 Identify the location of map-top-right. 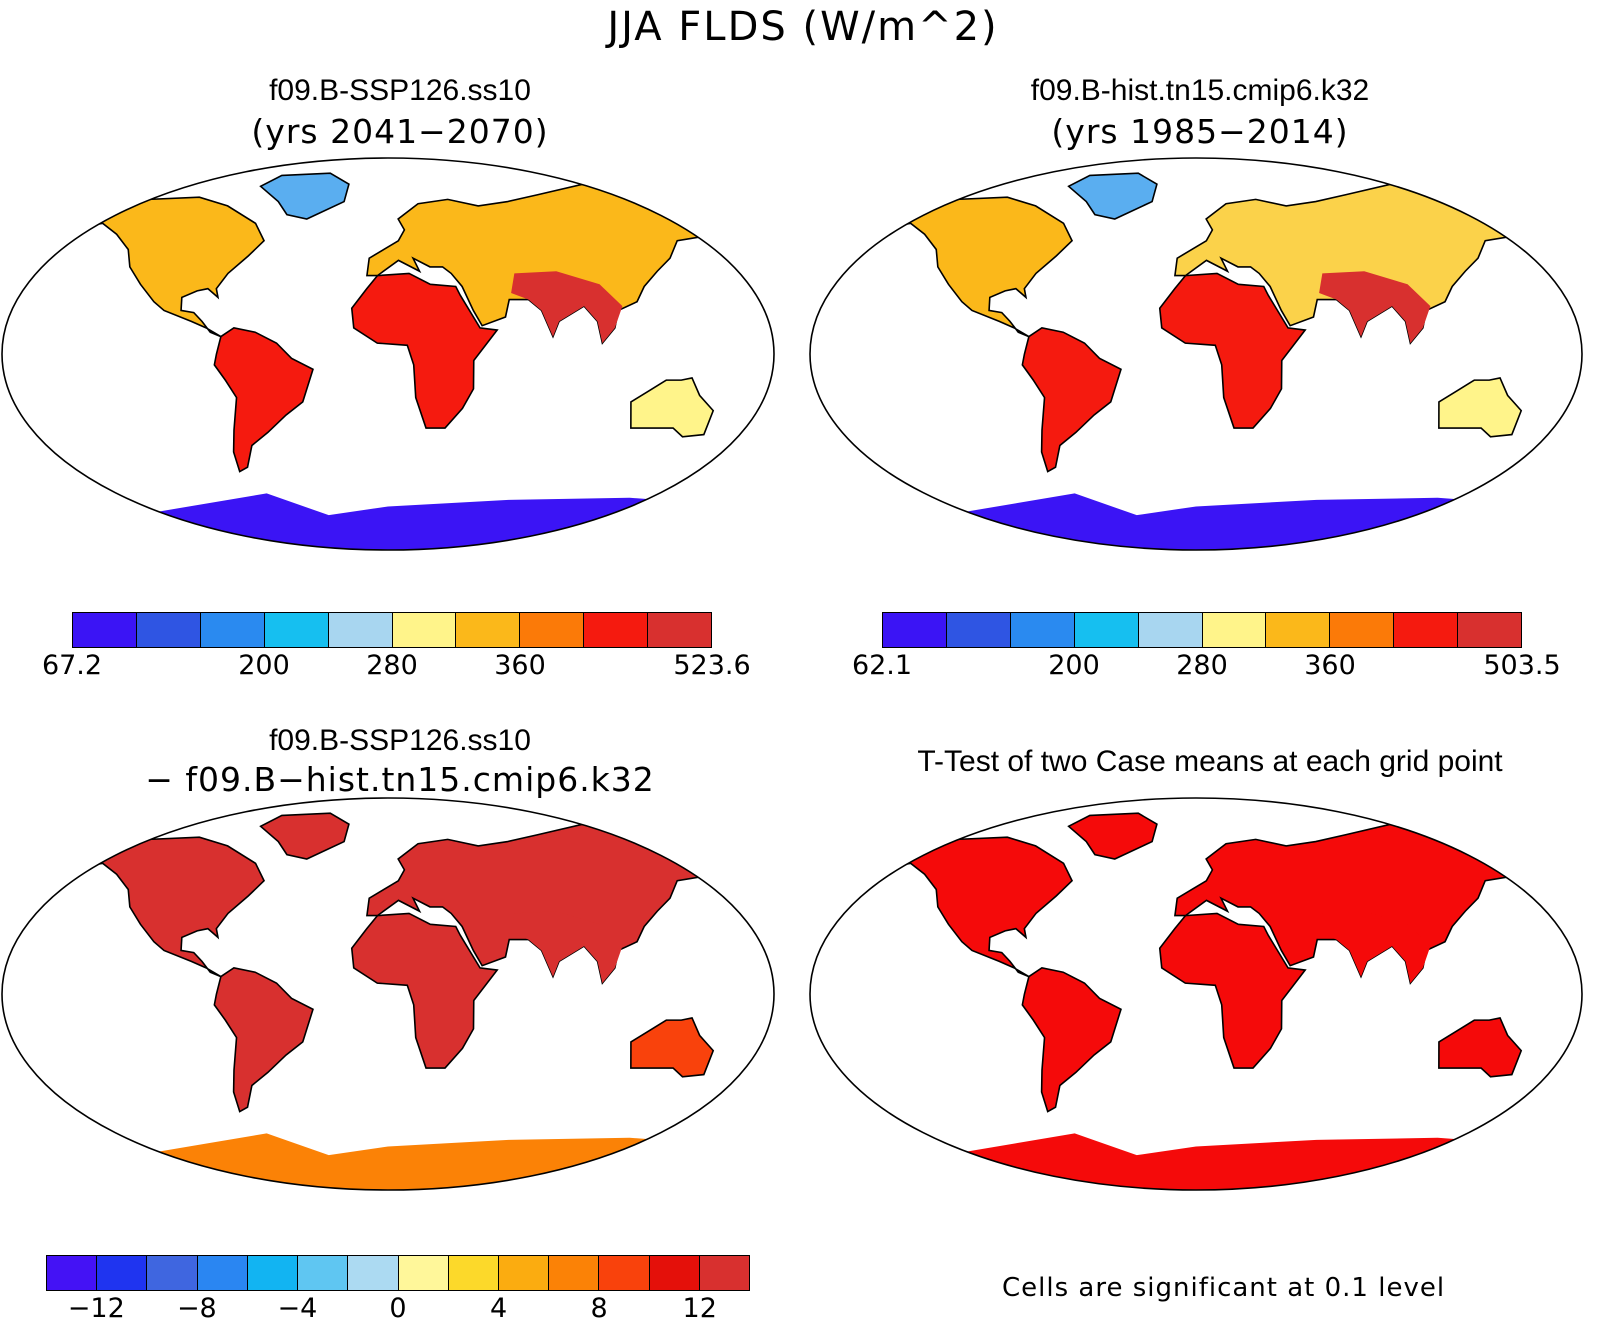
(1196, 354).